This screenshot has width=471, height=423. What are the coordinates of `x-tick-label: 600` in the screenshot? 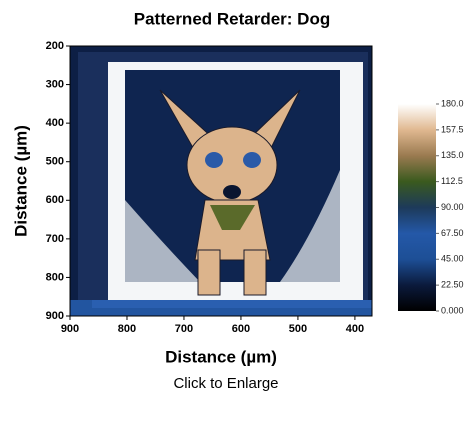 It's located at (241, 329).